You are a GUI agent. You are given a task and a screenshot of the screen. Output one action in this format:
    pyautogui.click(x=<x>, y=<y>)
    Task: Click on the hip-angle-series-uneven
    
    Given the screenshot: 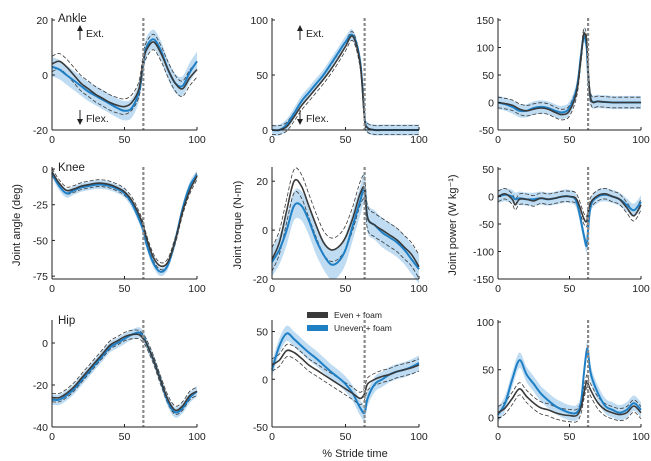 What is the action you would take?
    pyautogui.click(x=124, y=372)
    